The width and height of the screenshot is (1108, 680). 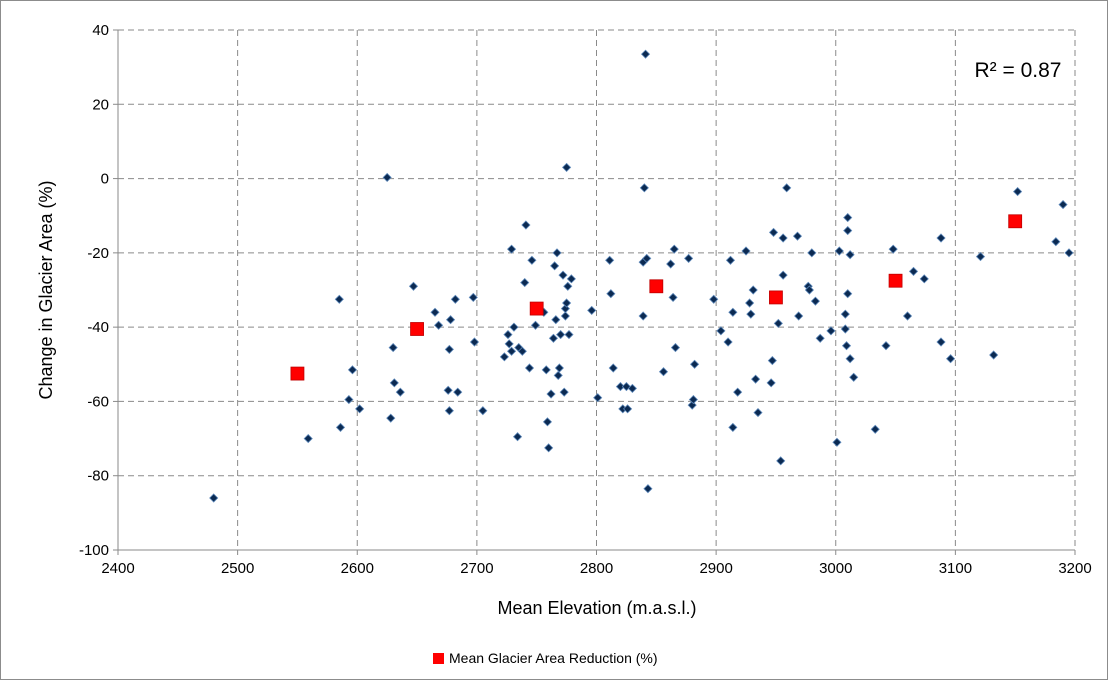 What do you see at coordinates (237, 568) in the screenshot?
I see `x-tick-label: 2500` at bounding box center [237, 568].